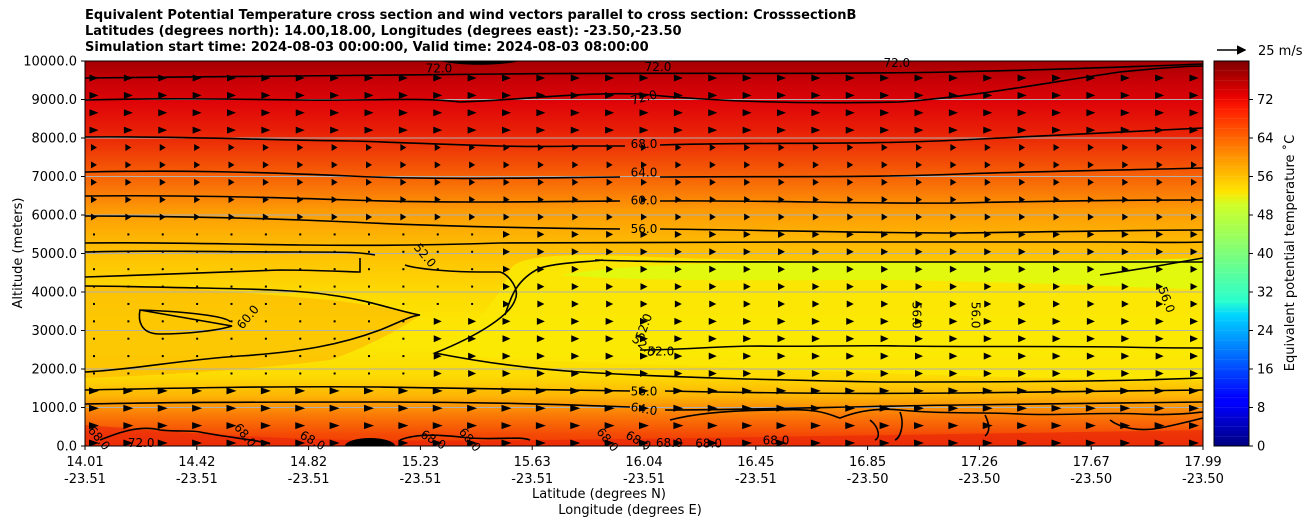 This screenshot has height=526, width=1308. What do you see at coordinates (196, 462) in the screenshot?
I see `x-tick-label-lat: 14.42` at bounding box center [196, 462].